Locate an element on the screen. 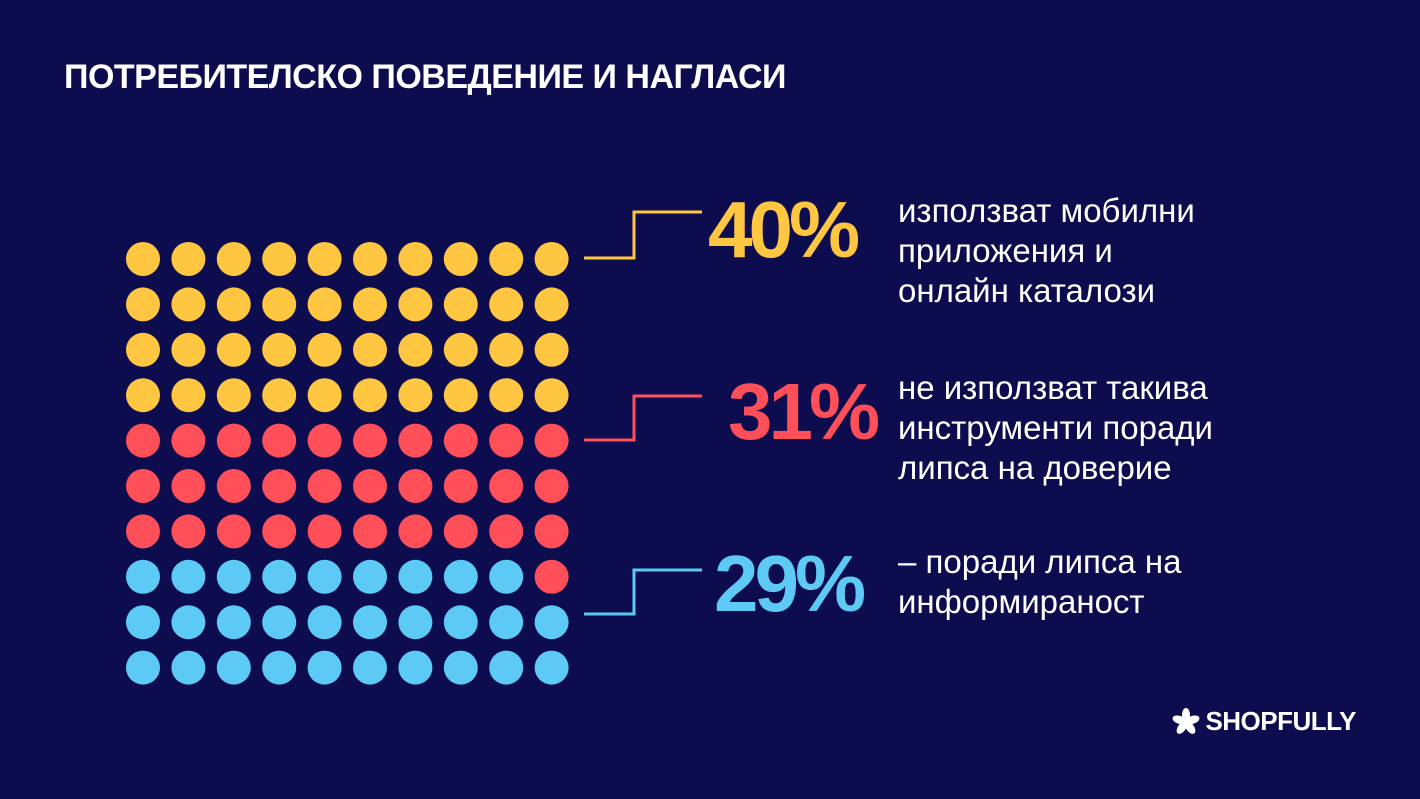 The height and width of the screenshot is (799, 1420). description-line: онлайн каталози is located at coordinates (1027, 290).